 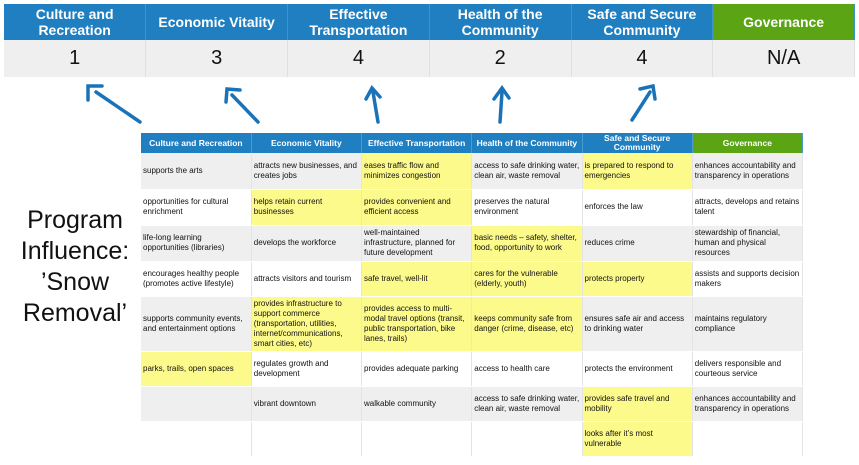 What do you see at coordinates (783, 22) in the screenshot?
I see `summary-header: Governance` at bounding box center [783, 22].